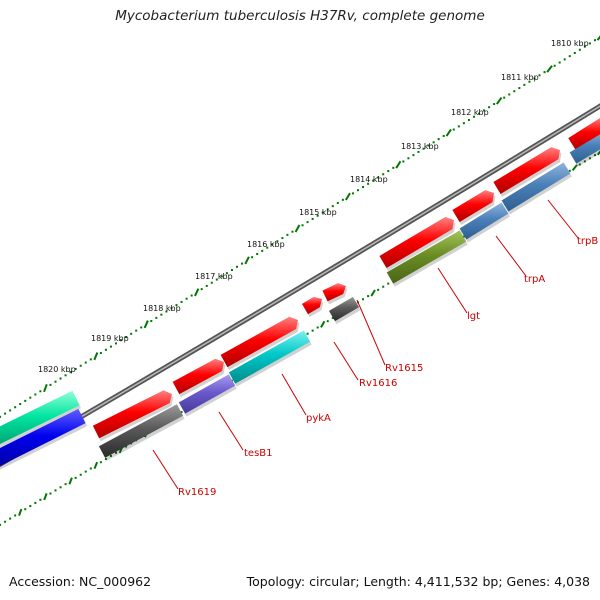 This screenshot has width=600, height=600. I want to click on cds-next, so click(584, 134).